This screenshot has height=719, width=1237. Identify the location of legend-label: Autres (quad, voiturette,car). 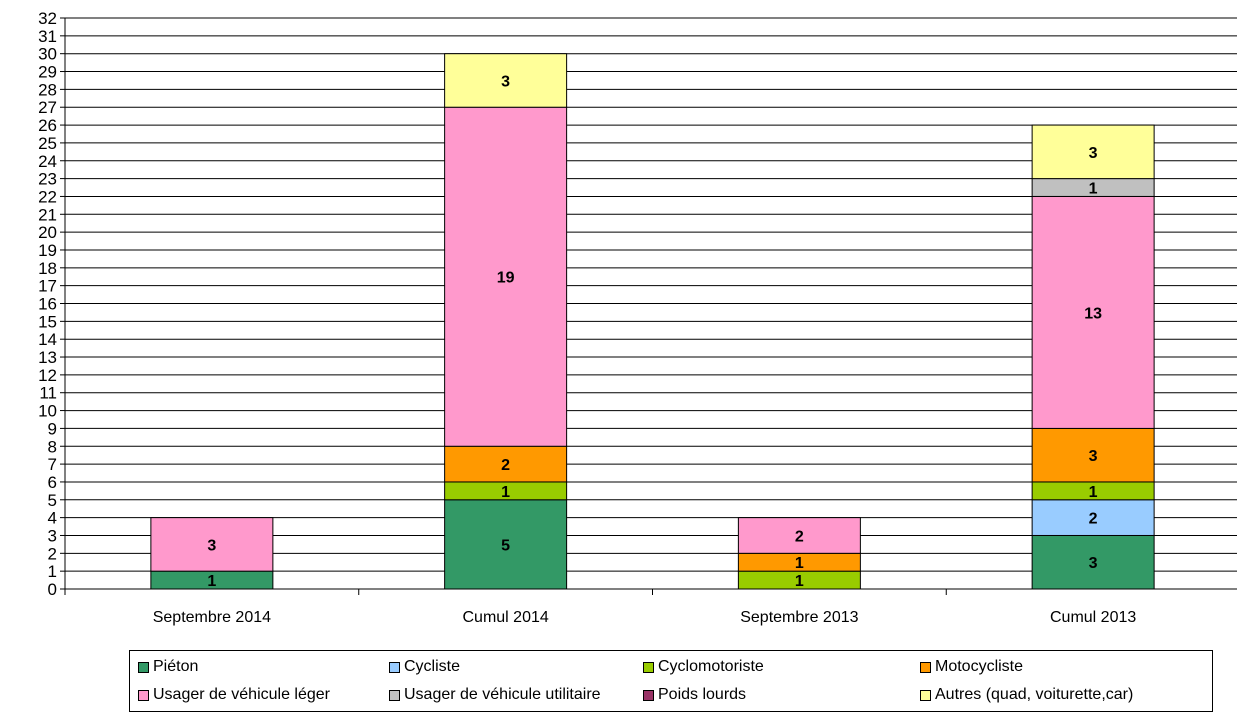
(1034, 694).